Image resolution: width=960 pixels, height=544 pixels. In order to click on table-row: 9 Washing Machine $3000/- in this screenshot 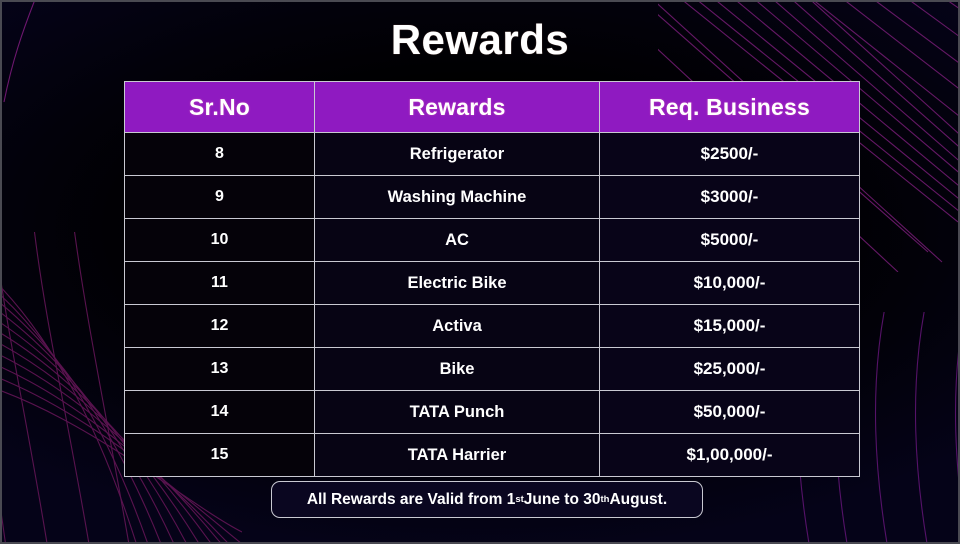, I will do `click(492, 197)`.